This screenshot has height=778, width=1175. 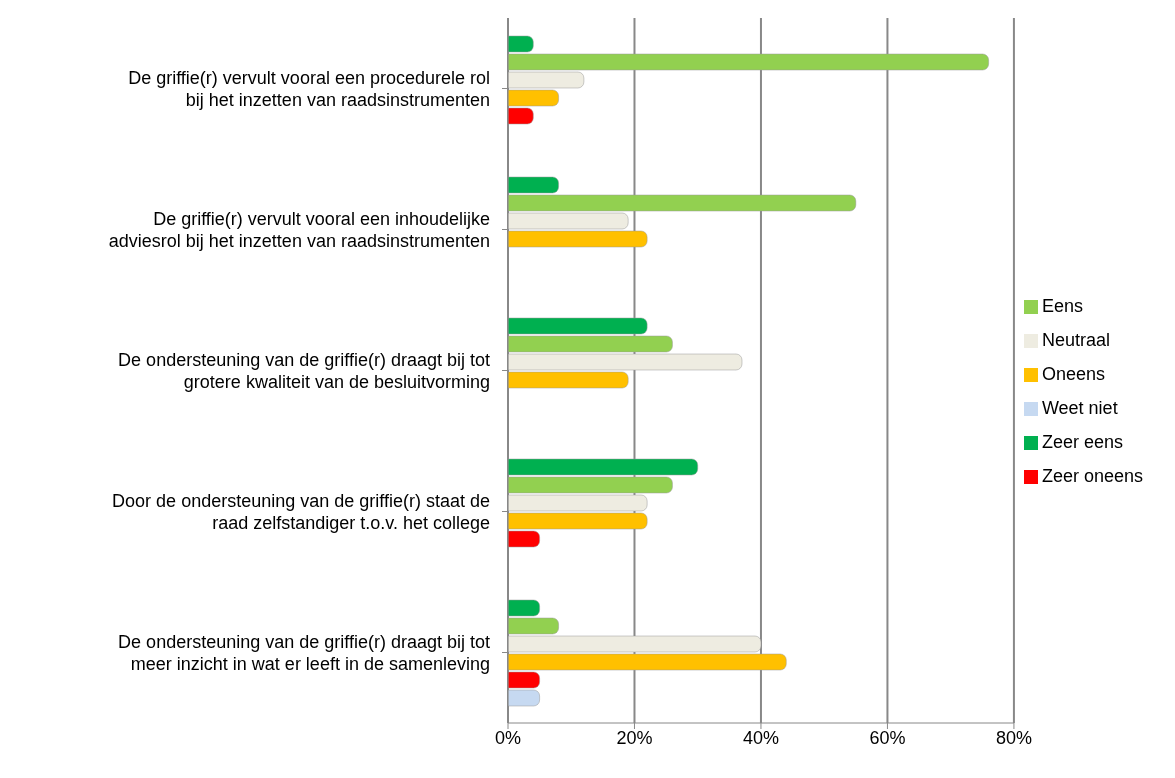 What do you see at coordinates (634, 737) in the screenshot?
I see `x-tick-label: 20%` at bounding box center [634, 737].